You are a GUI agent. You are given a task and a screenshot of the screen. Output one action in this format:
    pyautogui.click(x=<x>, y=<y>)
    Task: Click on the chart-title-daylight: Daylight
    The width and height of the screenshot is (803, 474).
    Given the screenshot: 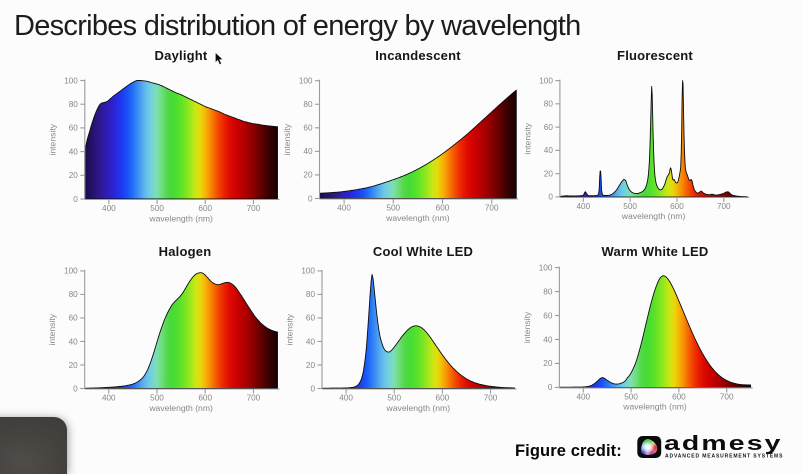 What is the action you would take?
    pyautogui.click(x=181, y=55)
    